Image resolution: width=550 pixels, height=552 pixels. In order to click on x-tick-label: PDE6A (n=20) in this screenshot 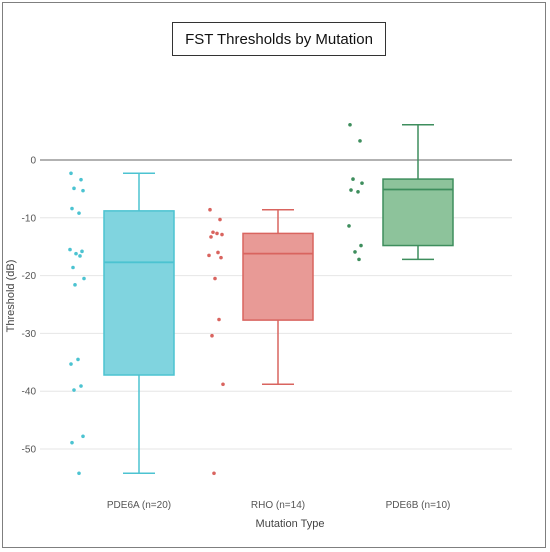, I will do `click(139, 505)`.